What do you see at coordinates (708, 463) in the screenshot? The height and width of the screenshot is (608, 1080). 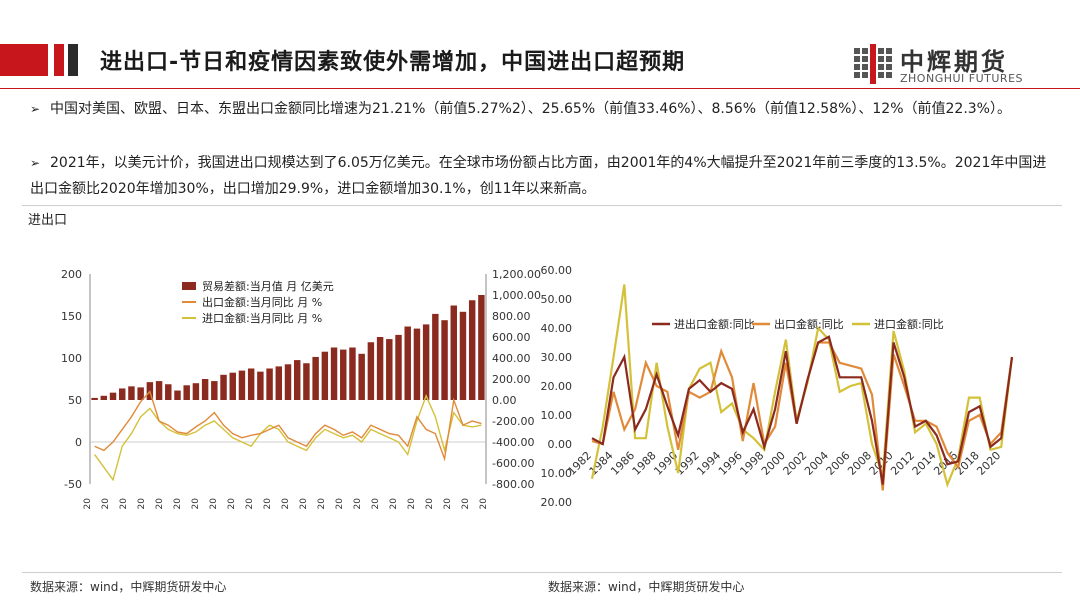 I see `chart-right-tick-x: 1994` at bounding box center [708, 463].